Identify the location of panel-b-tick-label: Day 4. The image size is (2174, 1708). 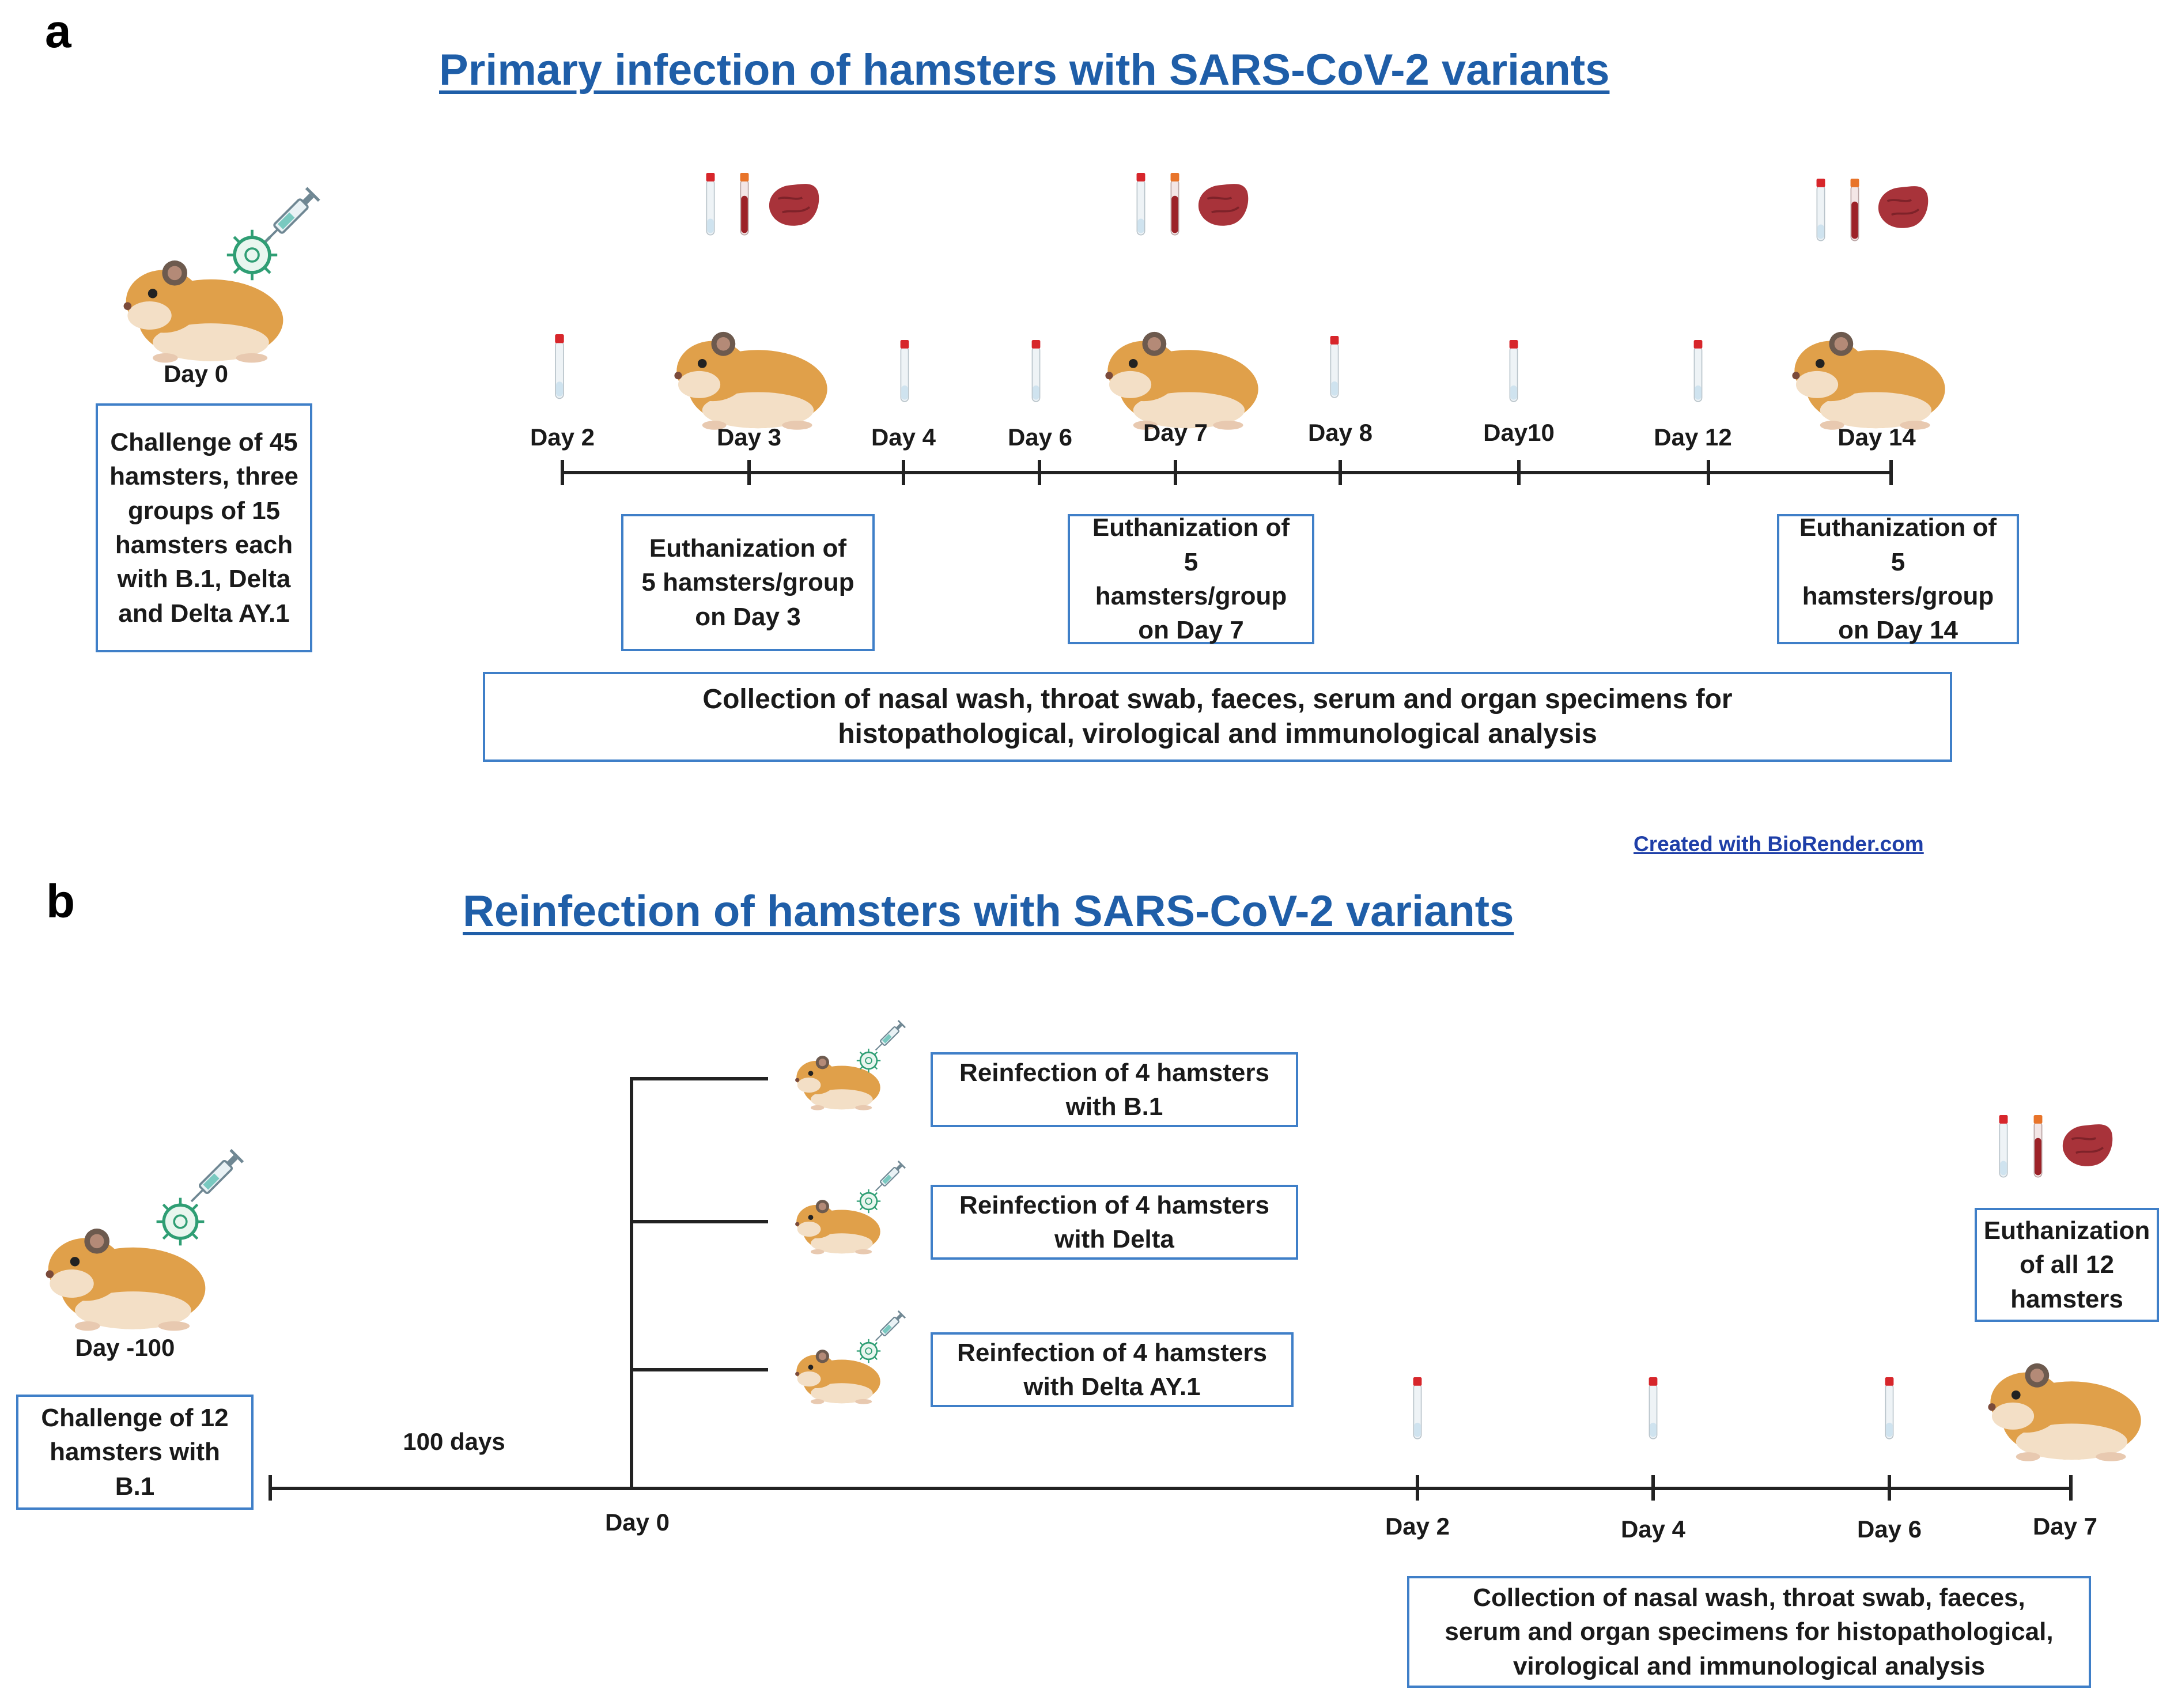
(1653, 1529).